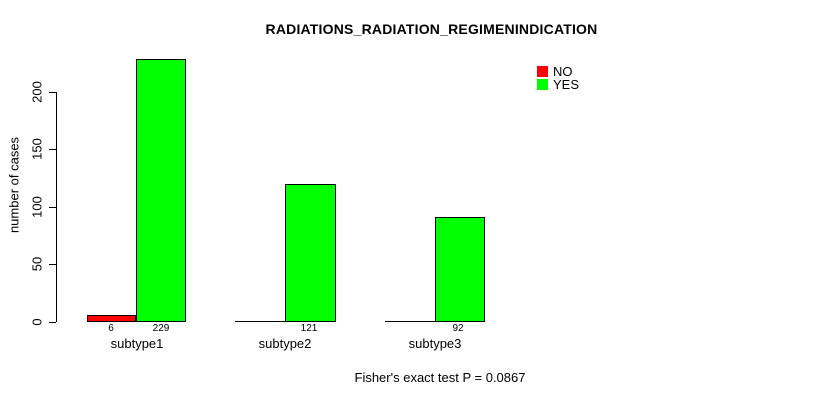 The image size is (840, 400). What do you see at coordinates (111, 318) in the screenshot?
I see `bar-subtype1-no` at bounding box center [111, 318].